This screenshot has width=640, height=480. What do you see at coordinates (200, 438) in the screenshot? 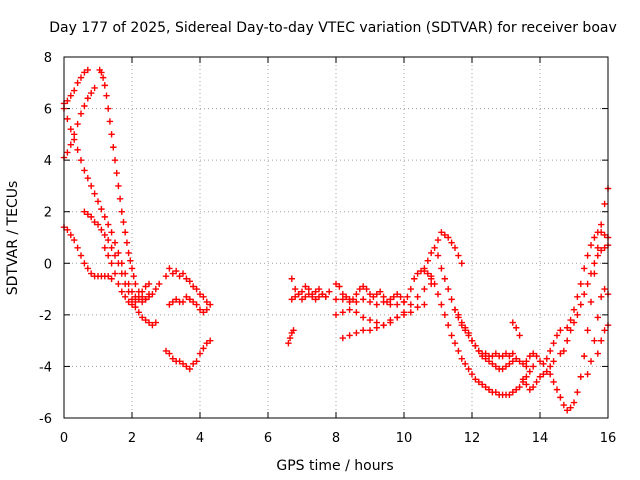
I see `x-tick-label: 4` at bounding box center [200, 438].